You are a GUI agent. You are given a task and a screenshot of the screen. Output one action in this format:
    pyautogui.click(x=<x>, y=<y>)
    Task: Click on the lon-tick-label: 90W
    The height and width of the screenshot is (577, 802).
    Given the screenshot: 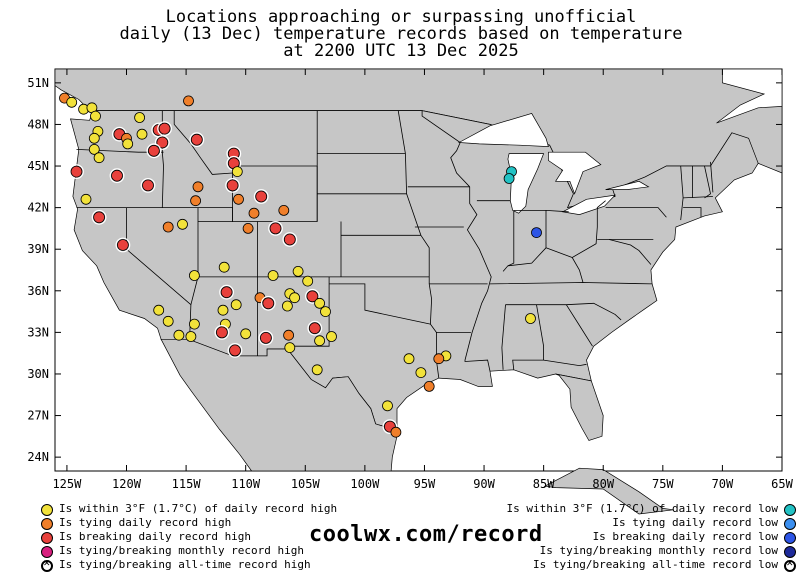 What is the action you would take?
    pyautogui.click(x=484, y=484)
    